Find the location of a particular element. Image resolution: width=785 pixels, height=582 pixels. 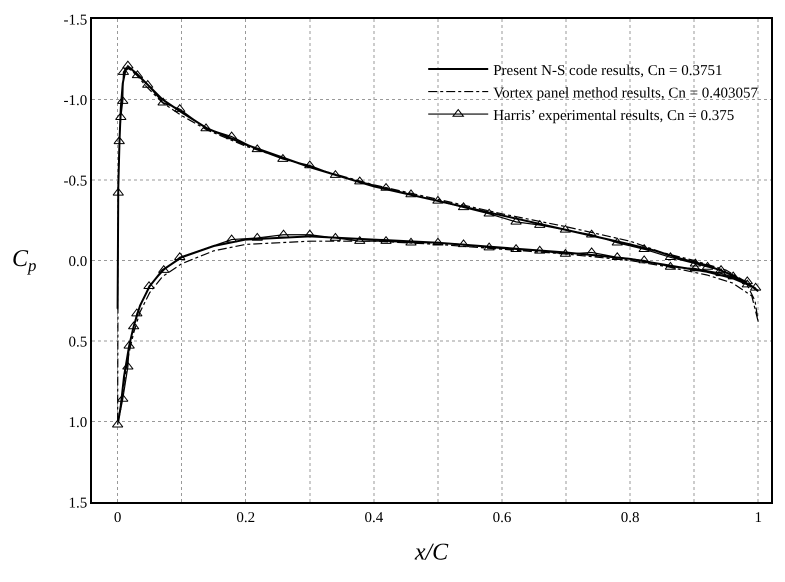

legend-label: Vortex panel method results, Cn = 0.403057 is located at coordinates (626, 93).